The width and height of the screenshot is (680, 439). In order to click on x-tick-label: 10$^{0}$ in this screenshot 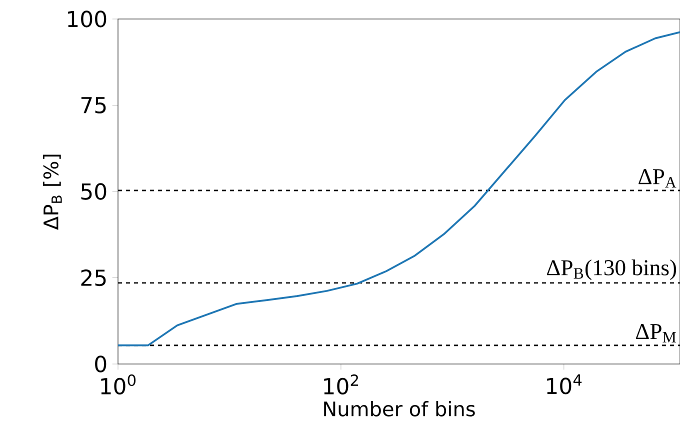, I will do `click(118, 384)`.